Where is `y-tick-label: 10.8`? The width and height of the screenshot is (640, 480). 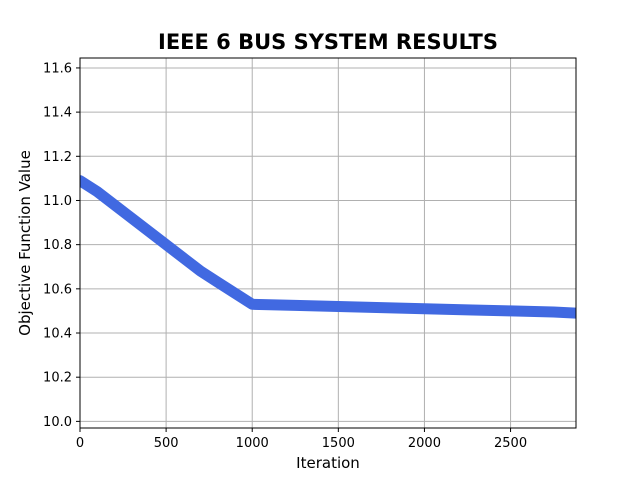 y-tick-label: 10.8 is located at coordinates (57, 245).